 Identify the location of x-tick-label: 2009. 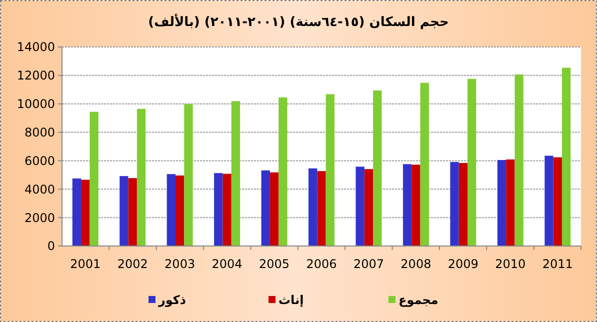
(463, 264).